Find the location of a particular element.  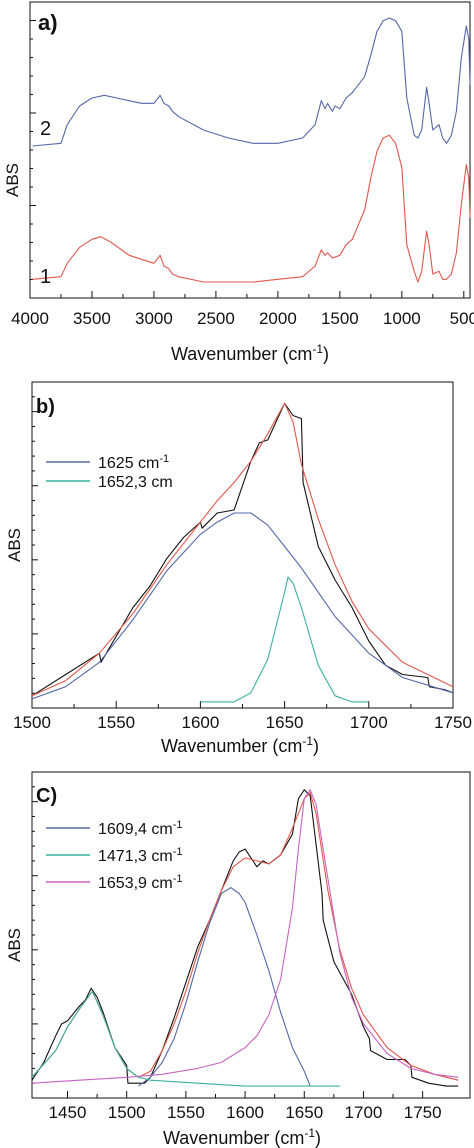

panel-b-x-axis-label: Wavenumber (cm-1) is located at coordinates (240, 745).